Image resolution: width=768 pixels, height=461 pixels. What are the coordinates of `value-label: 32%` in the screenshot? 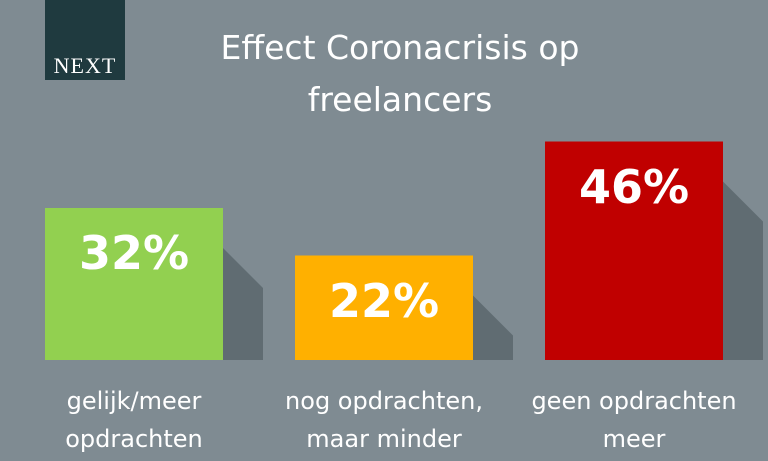 It's located at (134, 253).